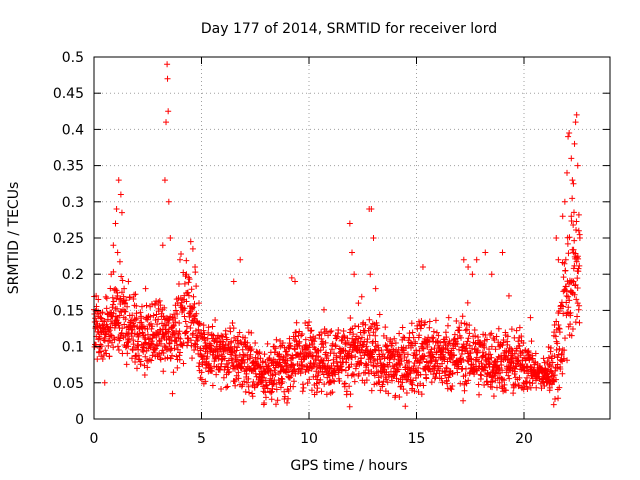  What do you see at coordinates (309, 439) in the screenshot?
I see `x-tick-label: 10` at bounding box center [309, 439].